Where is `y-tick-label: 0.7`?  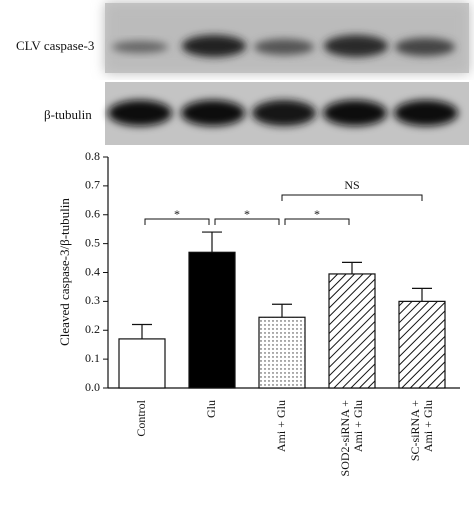
y-tick-label: 0.7 is located at coordinates (92, 185).